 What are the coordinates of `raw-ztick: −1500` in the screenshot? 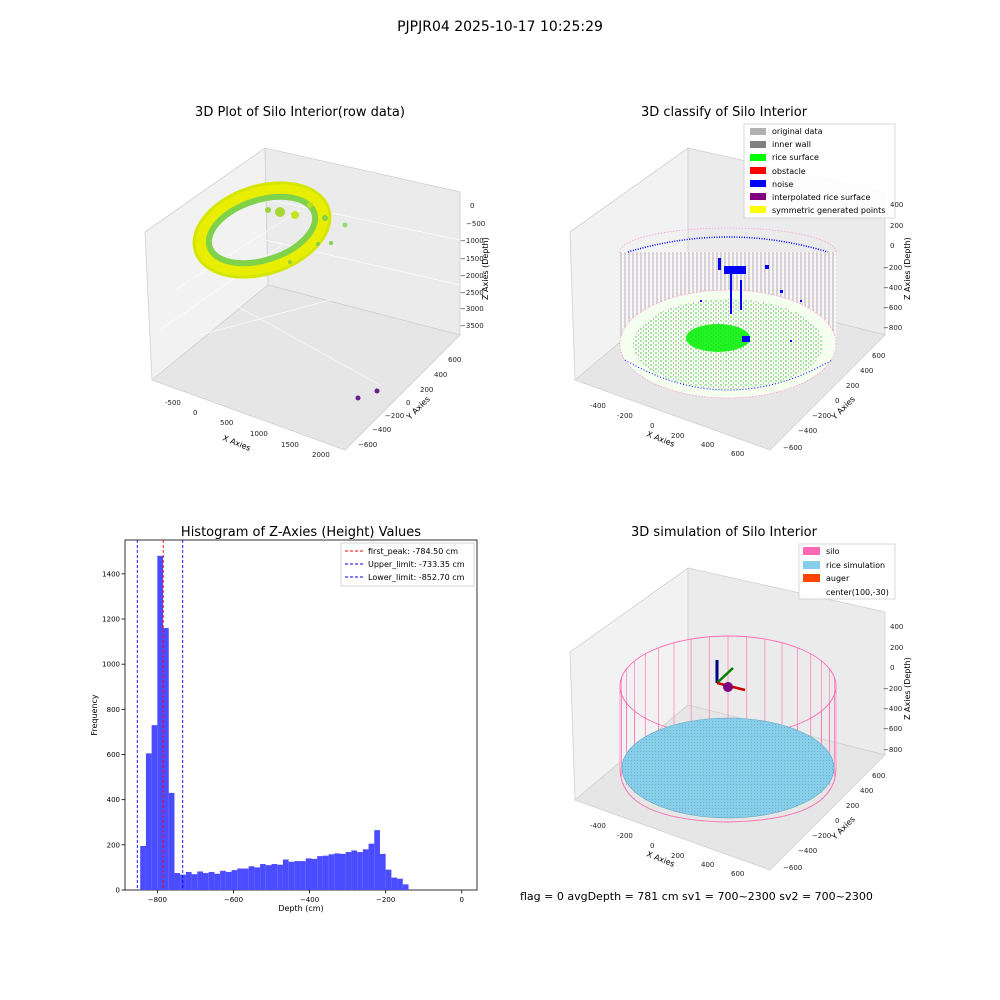 It's located at (472, 259).